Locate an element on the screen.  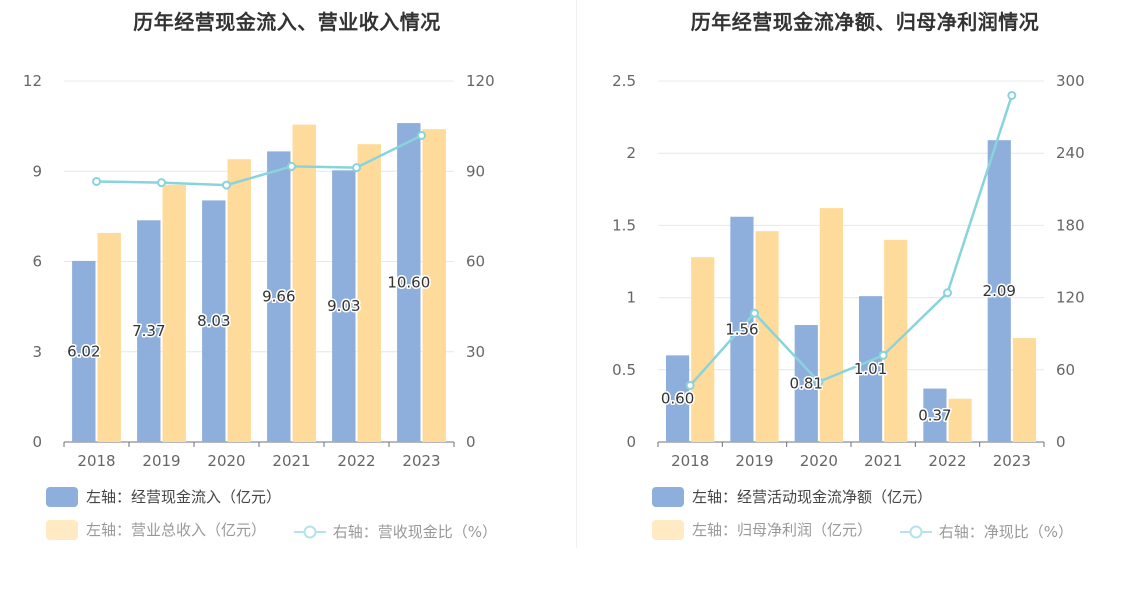
bar-data-label: 7.37 is located at coordinates (148, 331).